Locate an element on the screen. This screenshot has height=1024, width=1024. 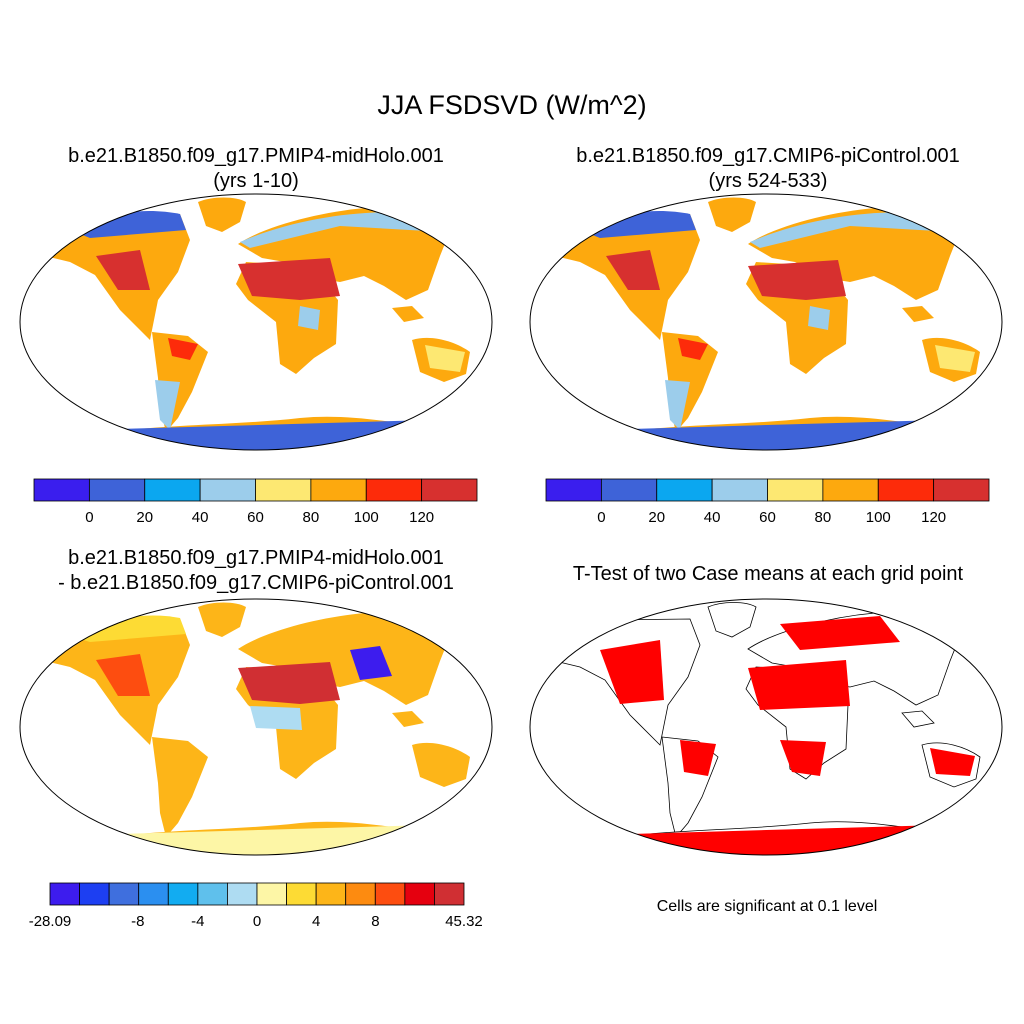
panel-1-title-line2: (yrs 1-10) is located at coordinates (256, 181).